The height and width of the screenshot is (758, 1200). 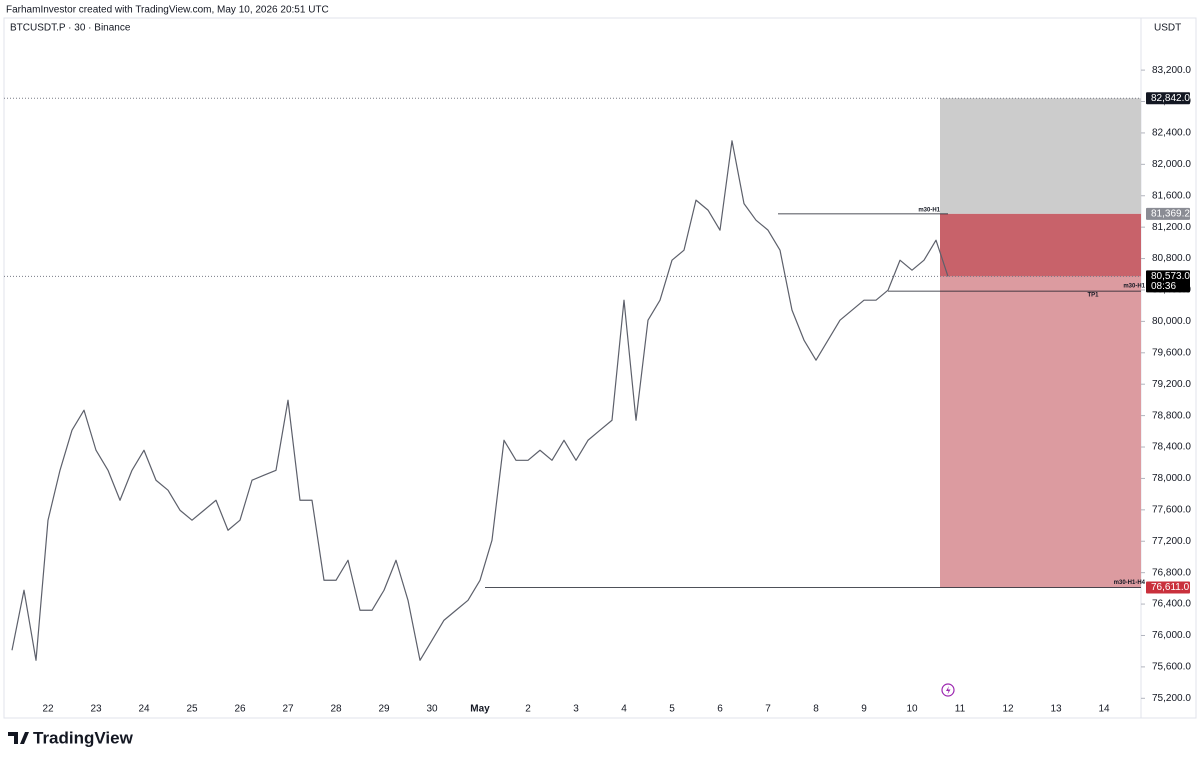 I want to click on x-tick-label: 12, so click(x=1008, y=709).